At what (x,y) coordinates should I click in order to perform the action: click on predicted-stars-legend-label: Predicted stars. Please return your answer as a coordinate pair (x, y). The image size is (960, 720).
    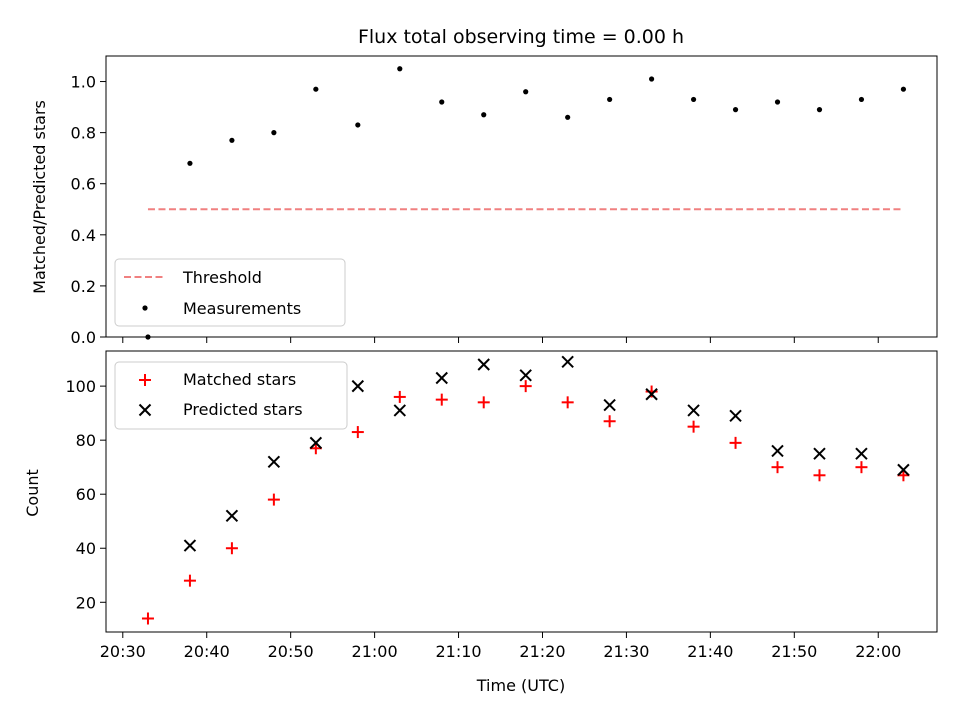
    Looking at the image, I should click on (243, 409).